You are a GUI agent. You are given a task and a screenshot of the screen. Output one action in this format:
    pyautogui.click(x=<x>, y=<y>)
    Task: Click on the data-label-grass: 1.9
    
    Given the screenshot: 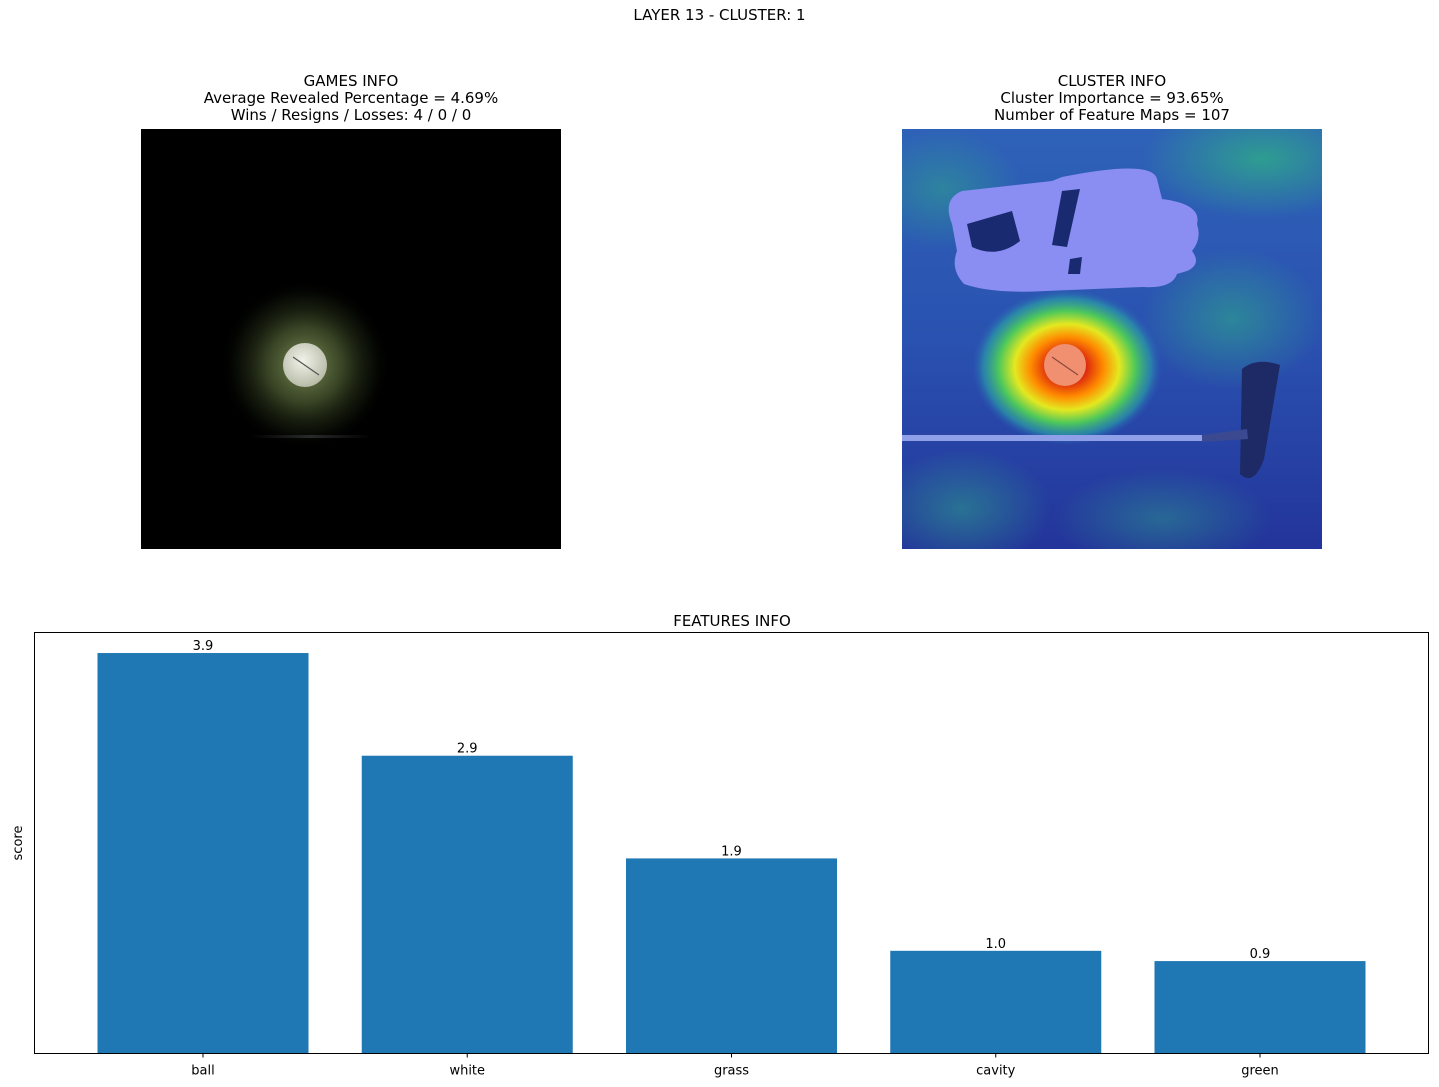 What is the action you would take?
    pyautogui.click(x=731, y=851)
    